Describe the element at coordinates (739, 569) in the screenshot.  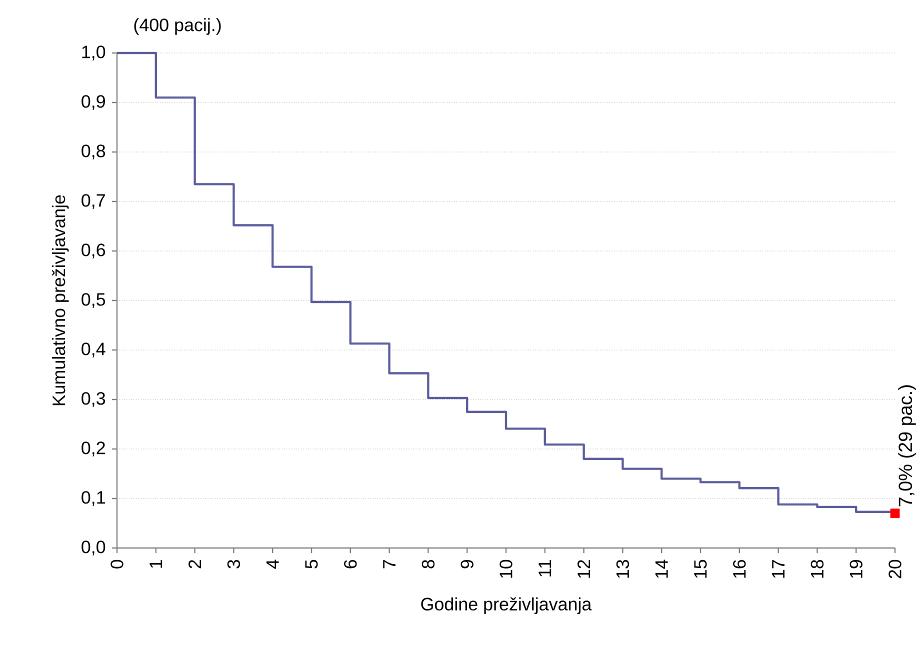
I see `x-tick-label: 16` at that location.